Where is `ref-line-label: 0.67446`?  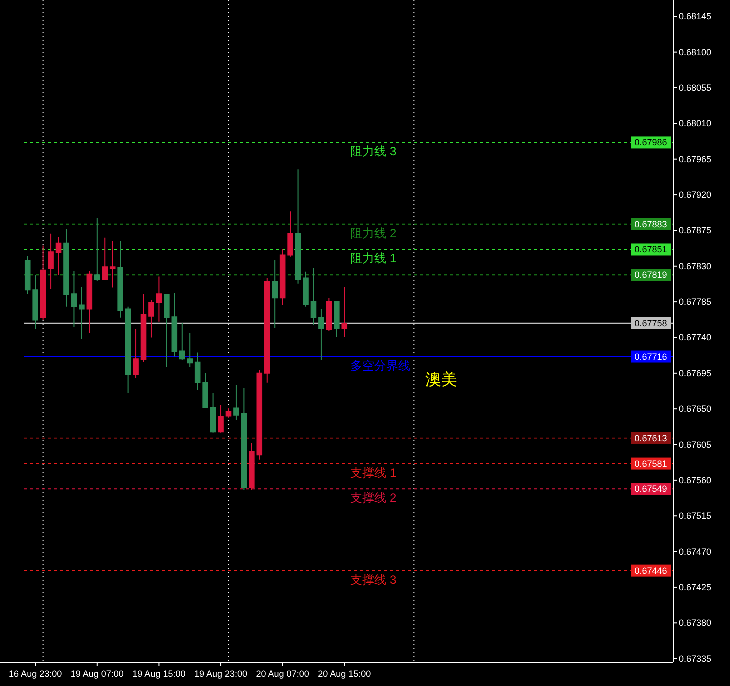 ref-line-label: 0.67446 is located at coordinates (651, 571).